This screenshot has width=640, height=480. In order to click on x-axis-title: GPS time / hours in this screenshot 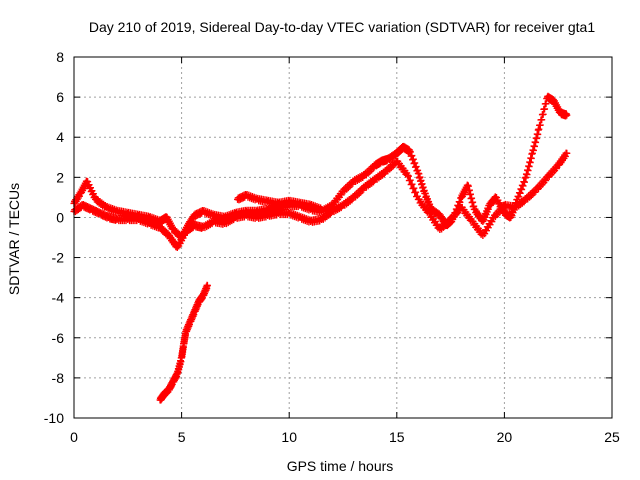, I will do `click(340, 466)`.